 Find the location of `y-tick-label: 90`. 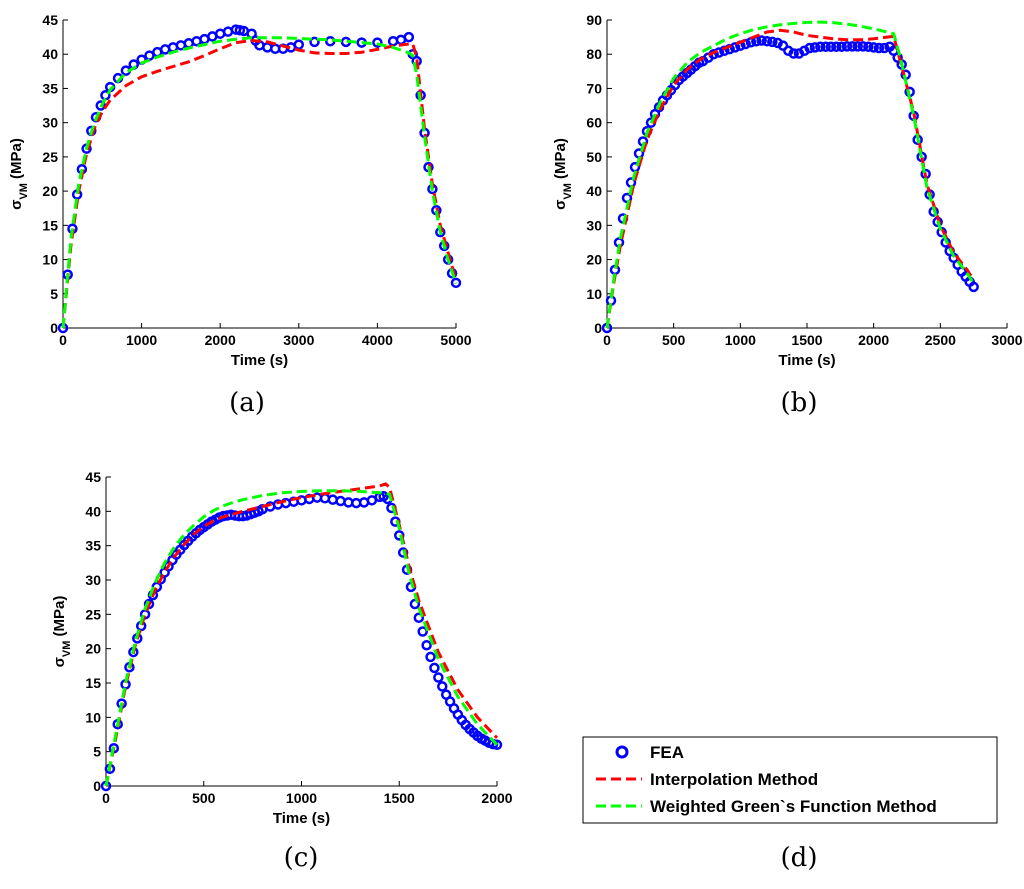

y-tick-label: 90 is located at coordinates (594, 20).